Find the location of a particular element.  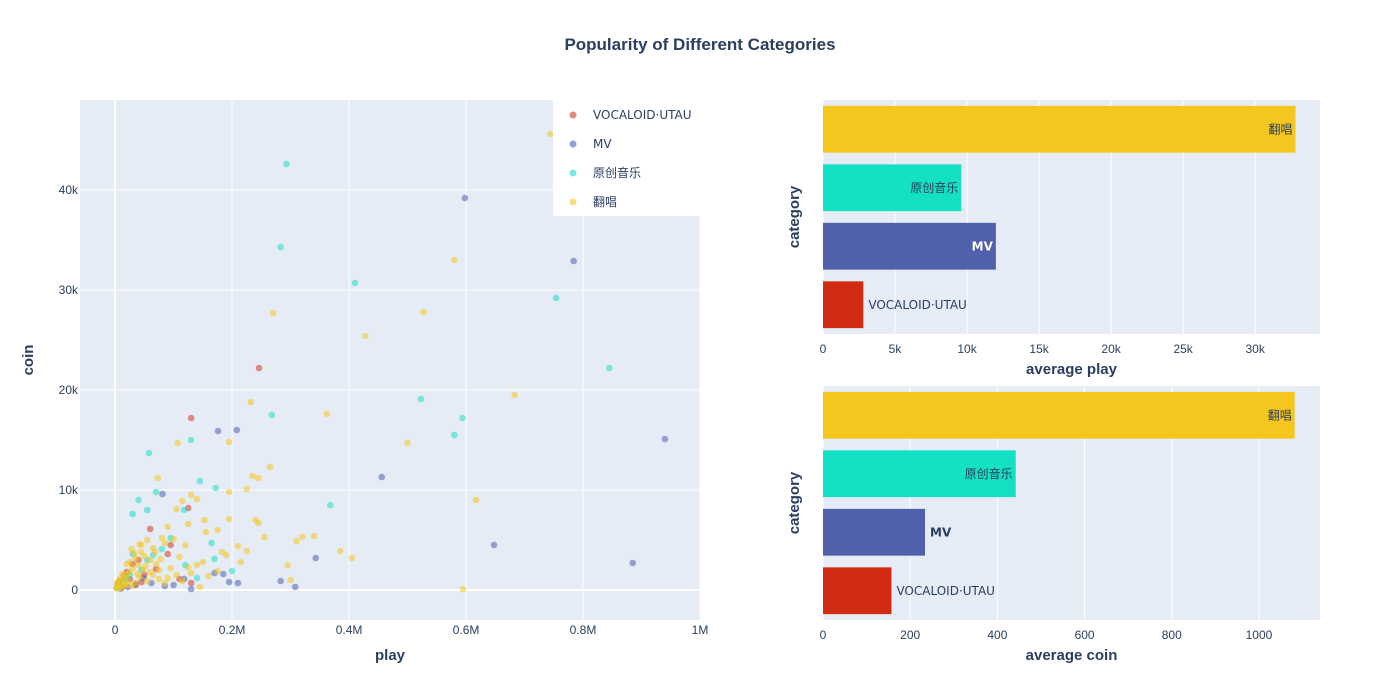

bar-label: VOCALOID·UTAU is located at coordinates (945, 591).